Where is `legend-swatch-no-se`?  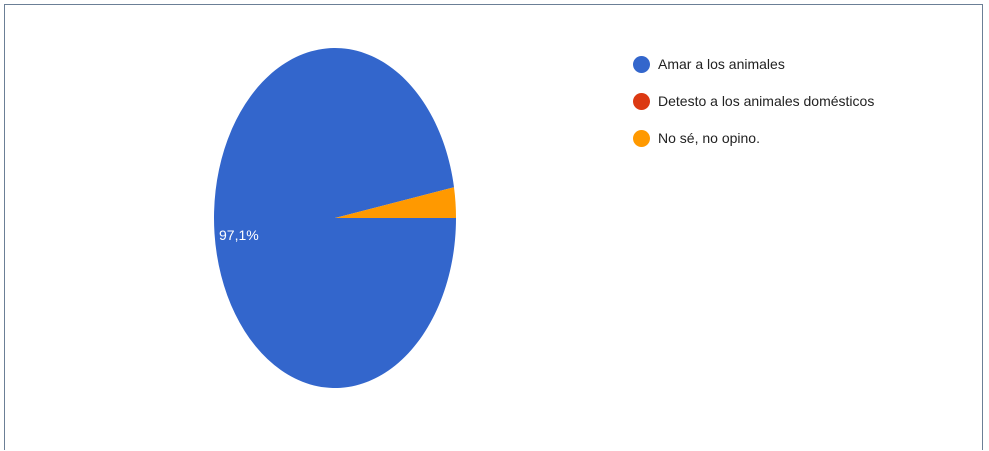
legend-swatch-no-se is located at coordinates (641, 138).